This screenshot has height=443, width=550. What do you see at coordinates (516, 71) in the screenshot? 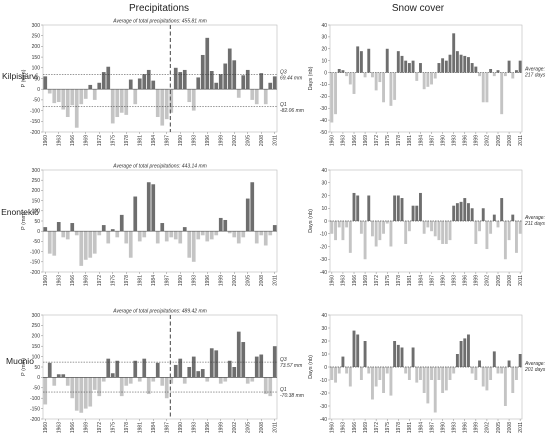
I see `bar-2010` at bounding box center [516, 71].